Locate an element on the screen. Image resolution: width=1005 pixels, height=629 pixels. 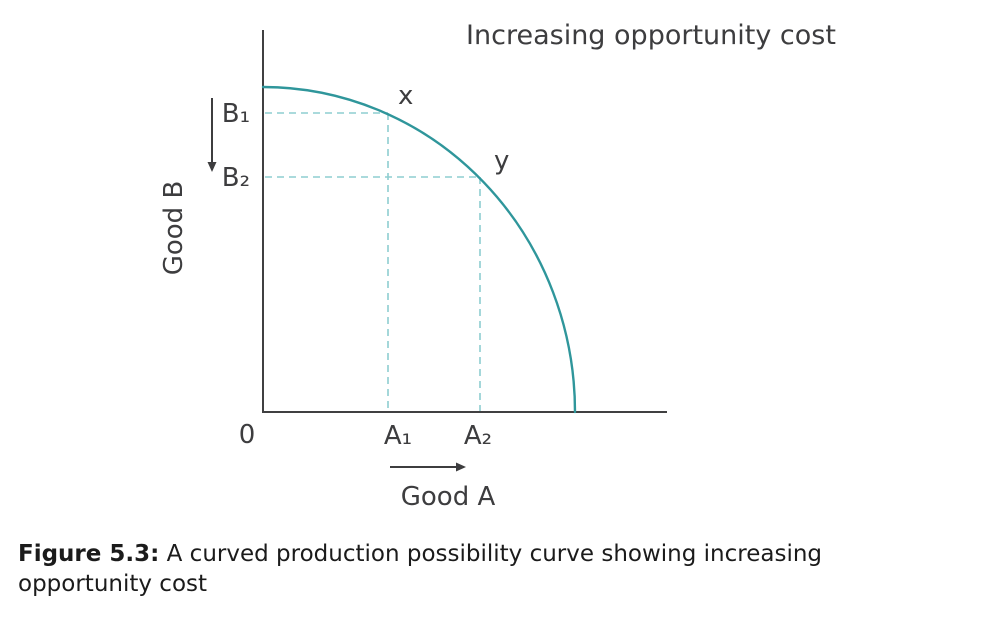
point-x-label: x is located at coordinates (405, 96).